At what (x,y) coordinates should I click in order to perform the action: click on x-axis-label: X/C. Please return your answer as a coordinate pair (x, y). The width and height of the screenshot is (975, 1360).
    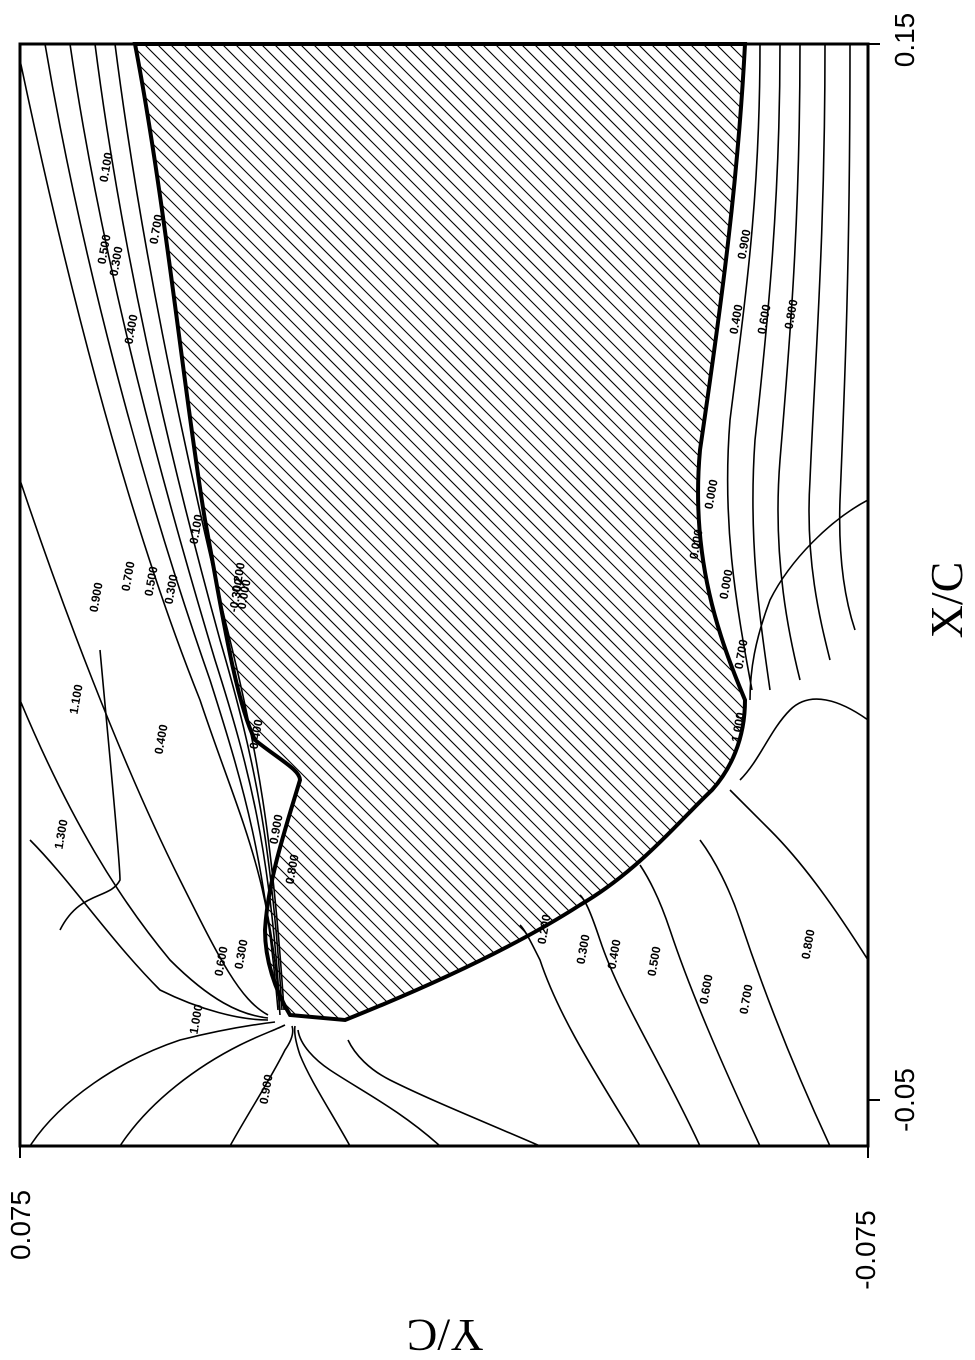
    Looking at the image, I should click on (946, 600).